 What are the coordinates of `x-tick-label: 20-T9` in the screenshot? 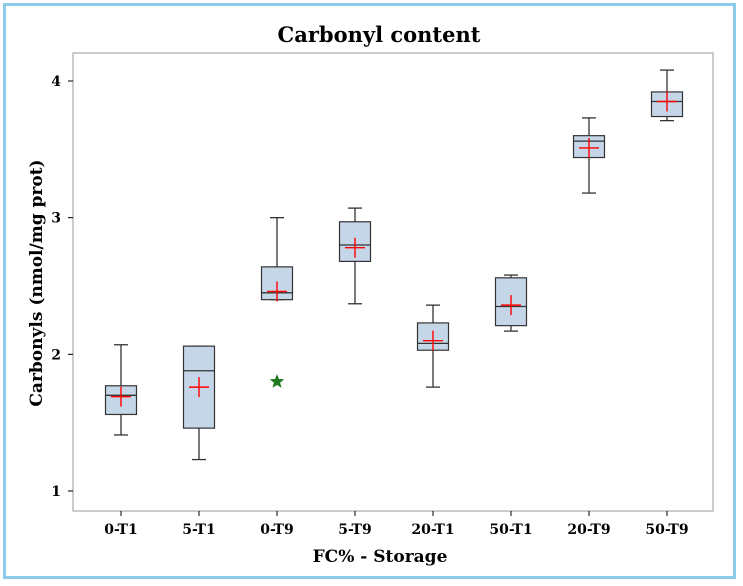 It's located at (588, 530).